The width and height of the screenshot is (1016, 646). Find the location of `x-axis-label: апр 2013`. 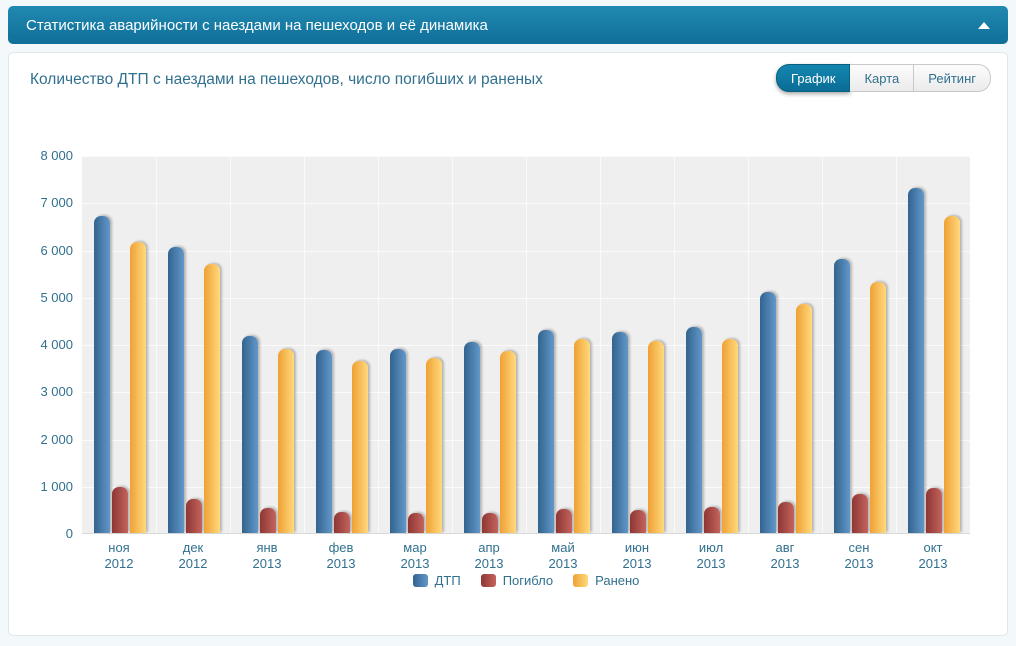

x-axis-label: апр 2013 is located at coordinates (489, 555).